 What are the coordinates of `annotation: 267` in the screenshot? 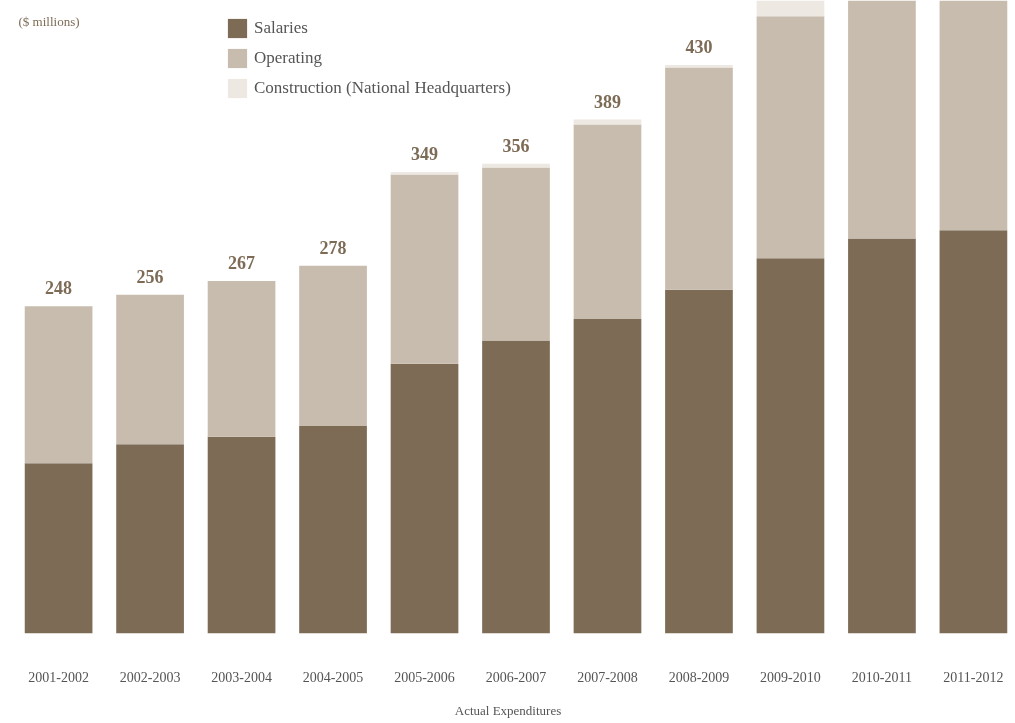 It's located at (242, 262).